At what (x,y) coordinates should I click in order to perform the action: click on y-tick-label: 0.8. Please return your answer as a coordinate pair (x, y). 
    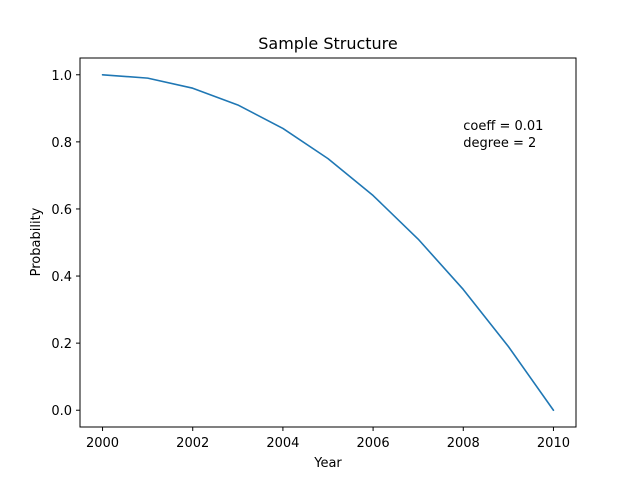
    Looking at the image, I should click on (61, 143).